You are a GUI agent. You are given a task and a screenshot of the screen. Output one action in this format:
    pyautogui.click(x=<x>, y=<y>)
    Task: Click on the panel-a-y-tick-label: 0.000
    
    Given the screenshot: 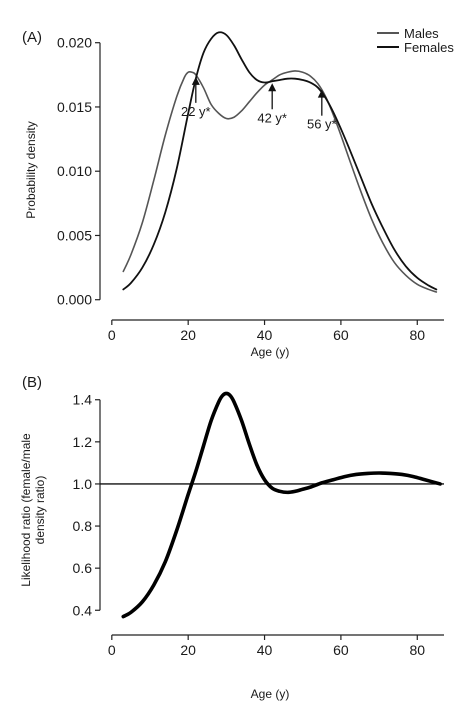 What is the action you would take?
    pyautogui.click(x=74, y=300)
    